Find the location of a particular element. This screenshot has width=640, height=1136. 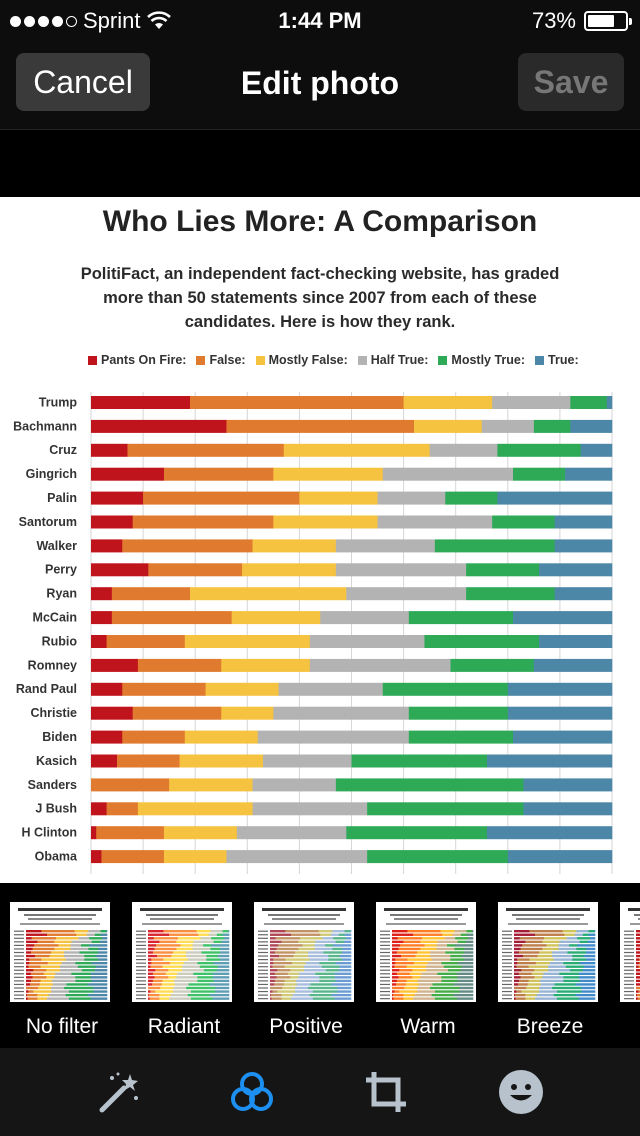

save-button: Save is located at coordinates (571, 82).